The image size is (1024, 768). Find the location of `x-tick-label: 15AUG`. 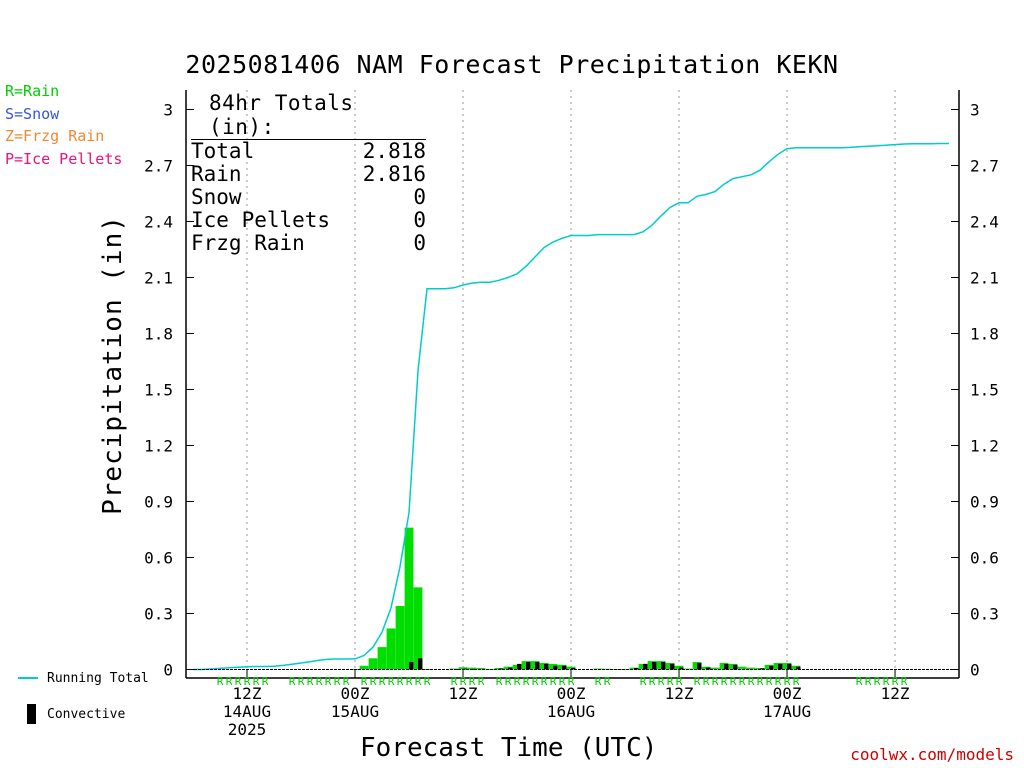

x-tick-label: 15AUG is located at coordinates (355, 711).